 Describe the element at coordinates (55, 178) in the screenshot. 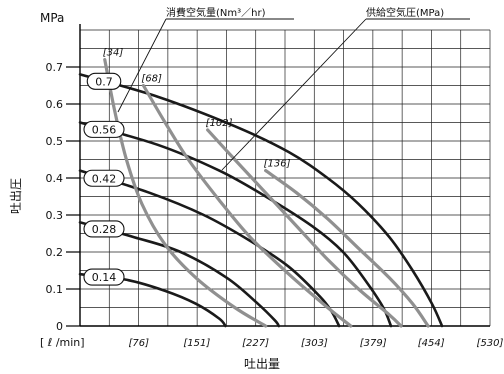

I see `y-tick-label: 0.4` at that location.